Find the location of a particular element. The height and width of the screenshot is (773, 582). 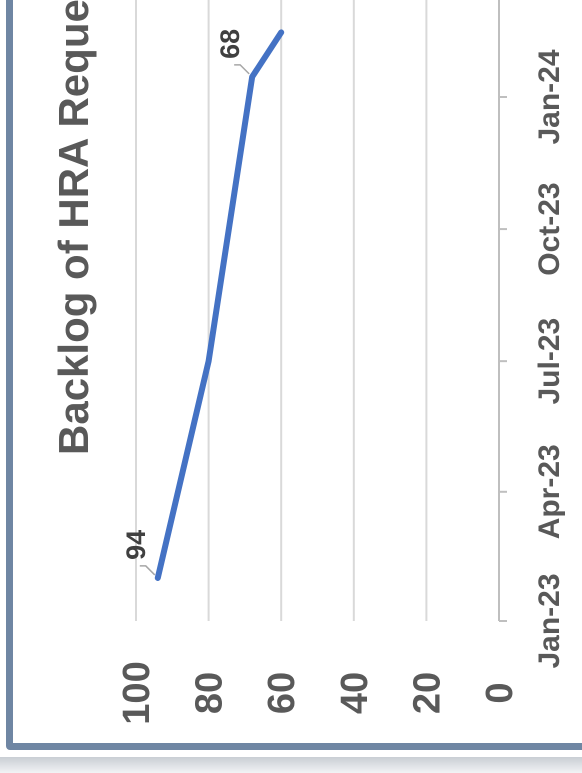

y-tick-label-60: 60 is located at coordinates (282, 693).